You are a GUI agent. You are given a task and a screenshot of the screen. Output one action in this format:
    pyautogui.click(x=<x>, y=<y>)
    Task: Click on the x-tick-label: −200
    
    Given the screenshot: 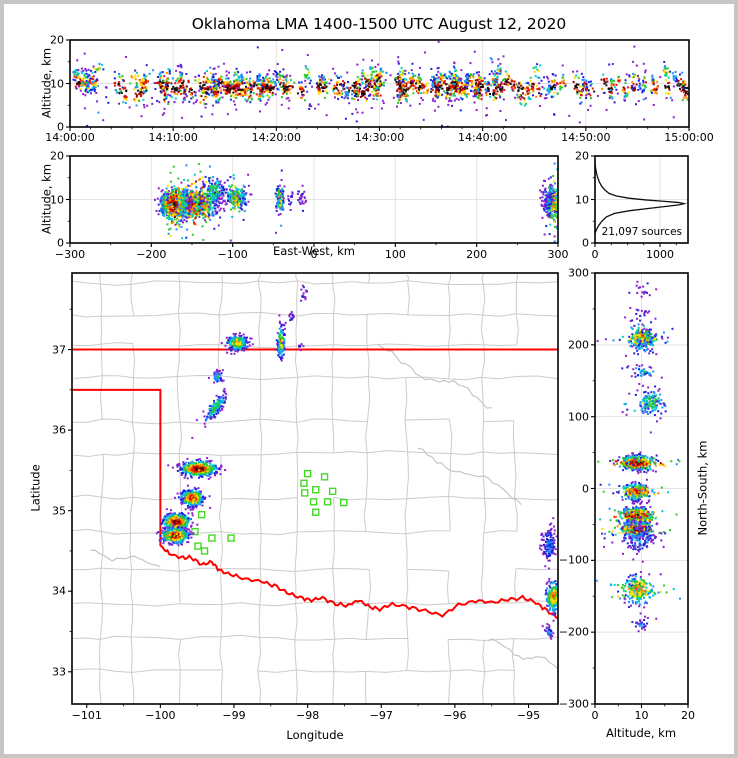 What is the action you would take?
    pyautogui.click(x=151, y=254)
    